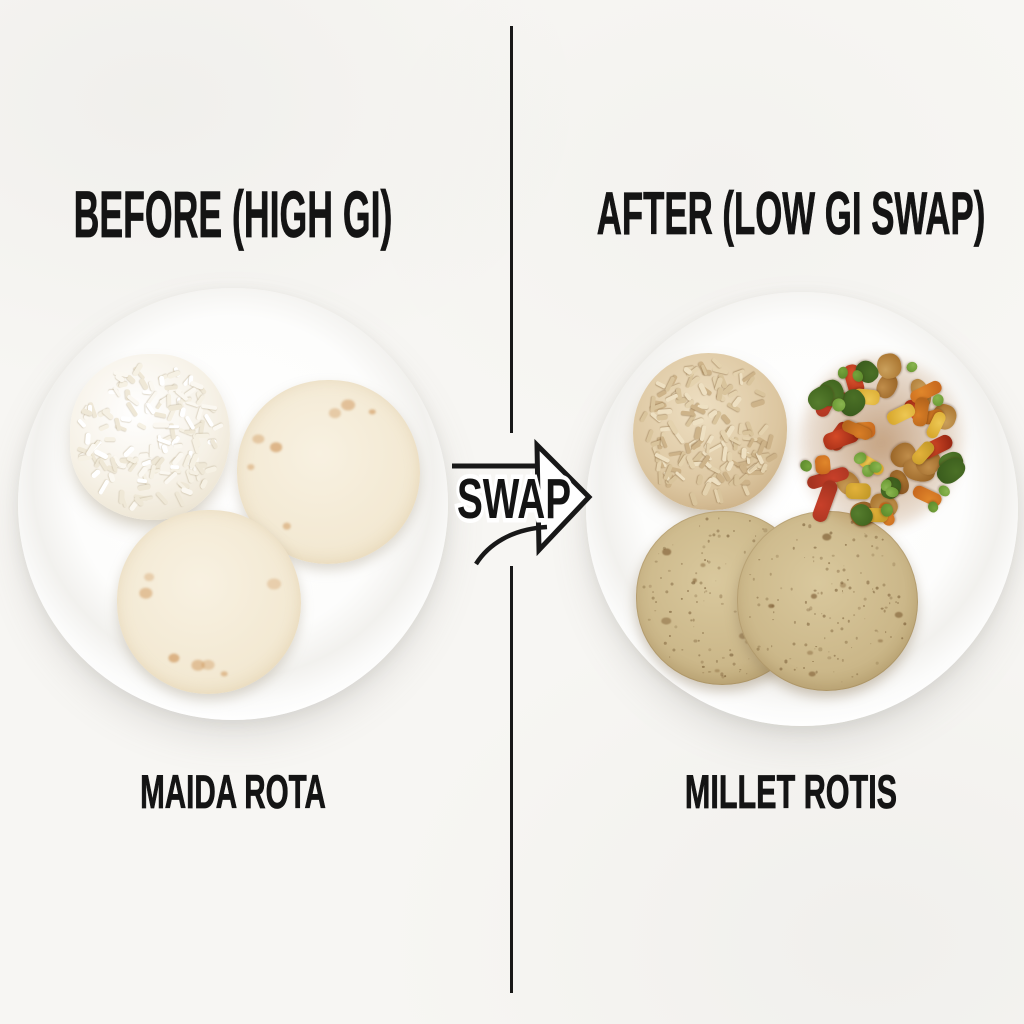 Image resolution: width=1024 pixels, height=1024 pixels. I want to click on swap-label: SWAP, so click(514, 499).